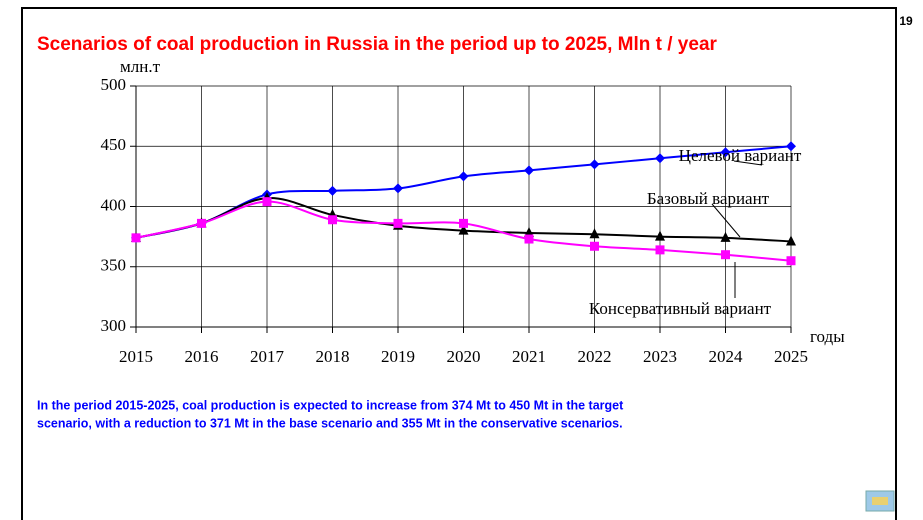  What do you see at coordinates (114, 204) in the screenshot?
I see `y-tick-label: 400` at bounding box center [114, 204].